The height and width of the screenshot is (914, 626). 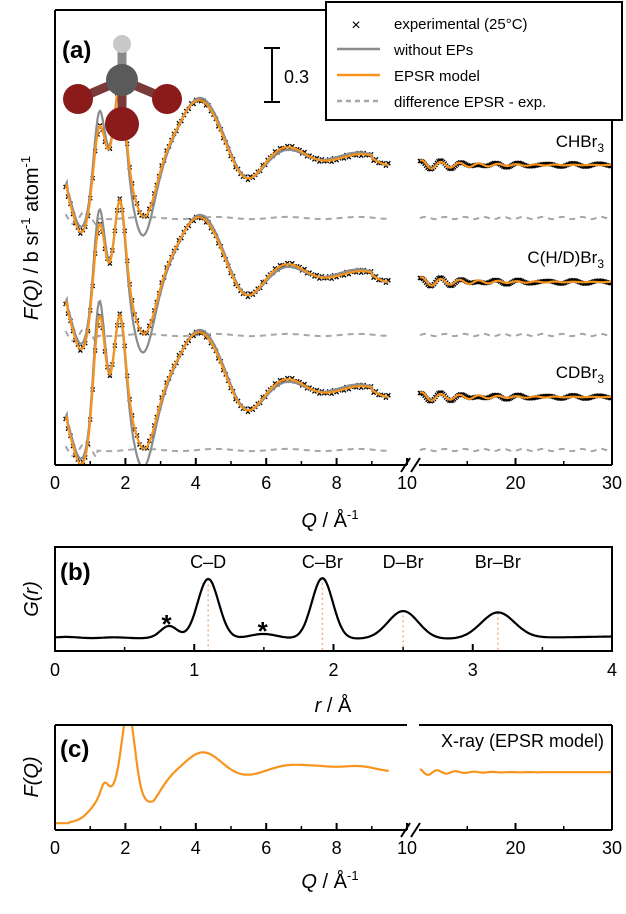 I want to click on gr-line, so click(x=333, y=608).